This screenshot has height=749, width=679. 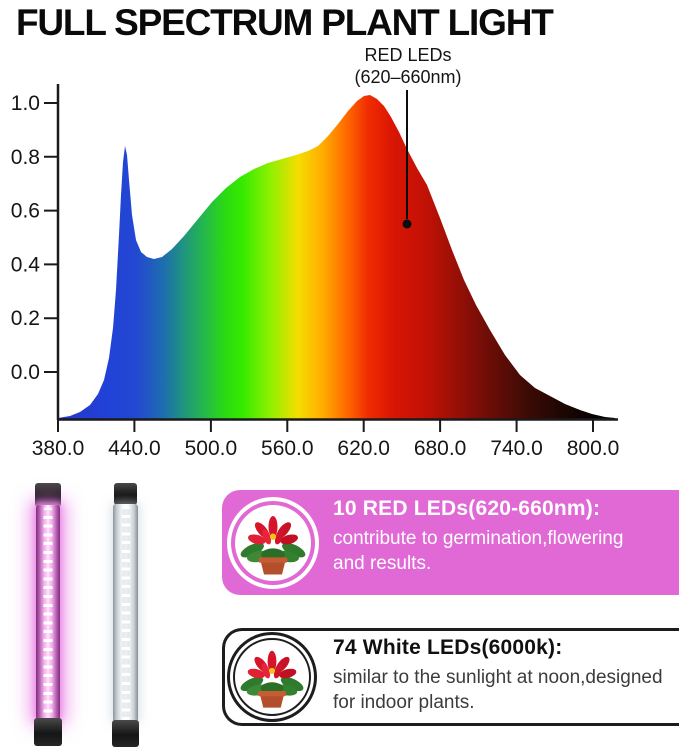 I want to click on callout-red-leds-badge, so click(x=273, y=543).